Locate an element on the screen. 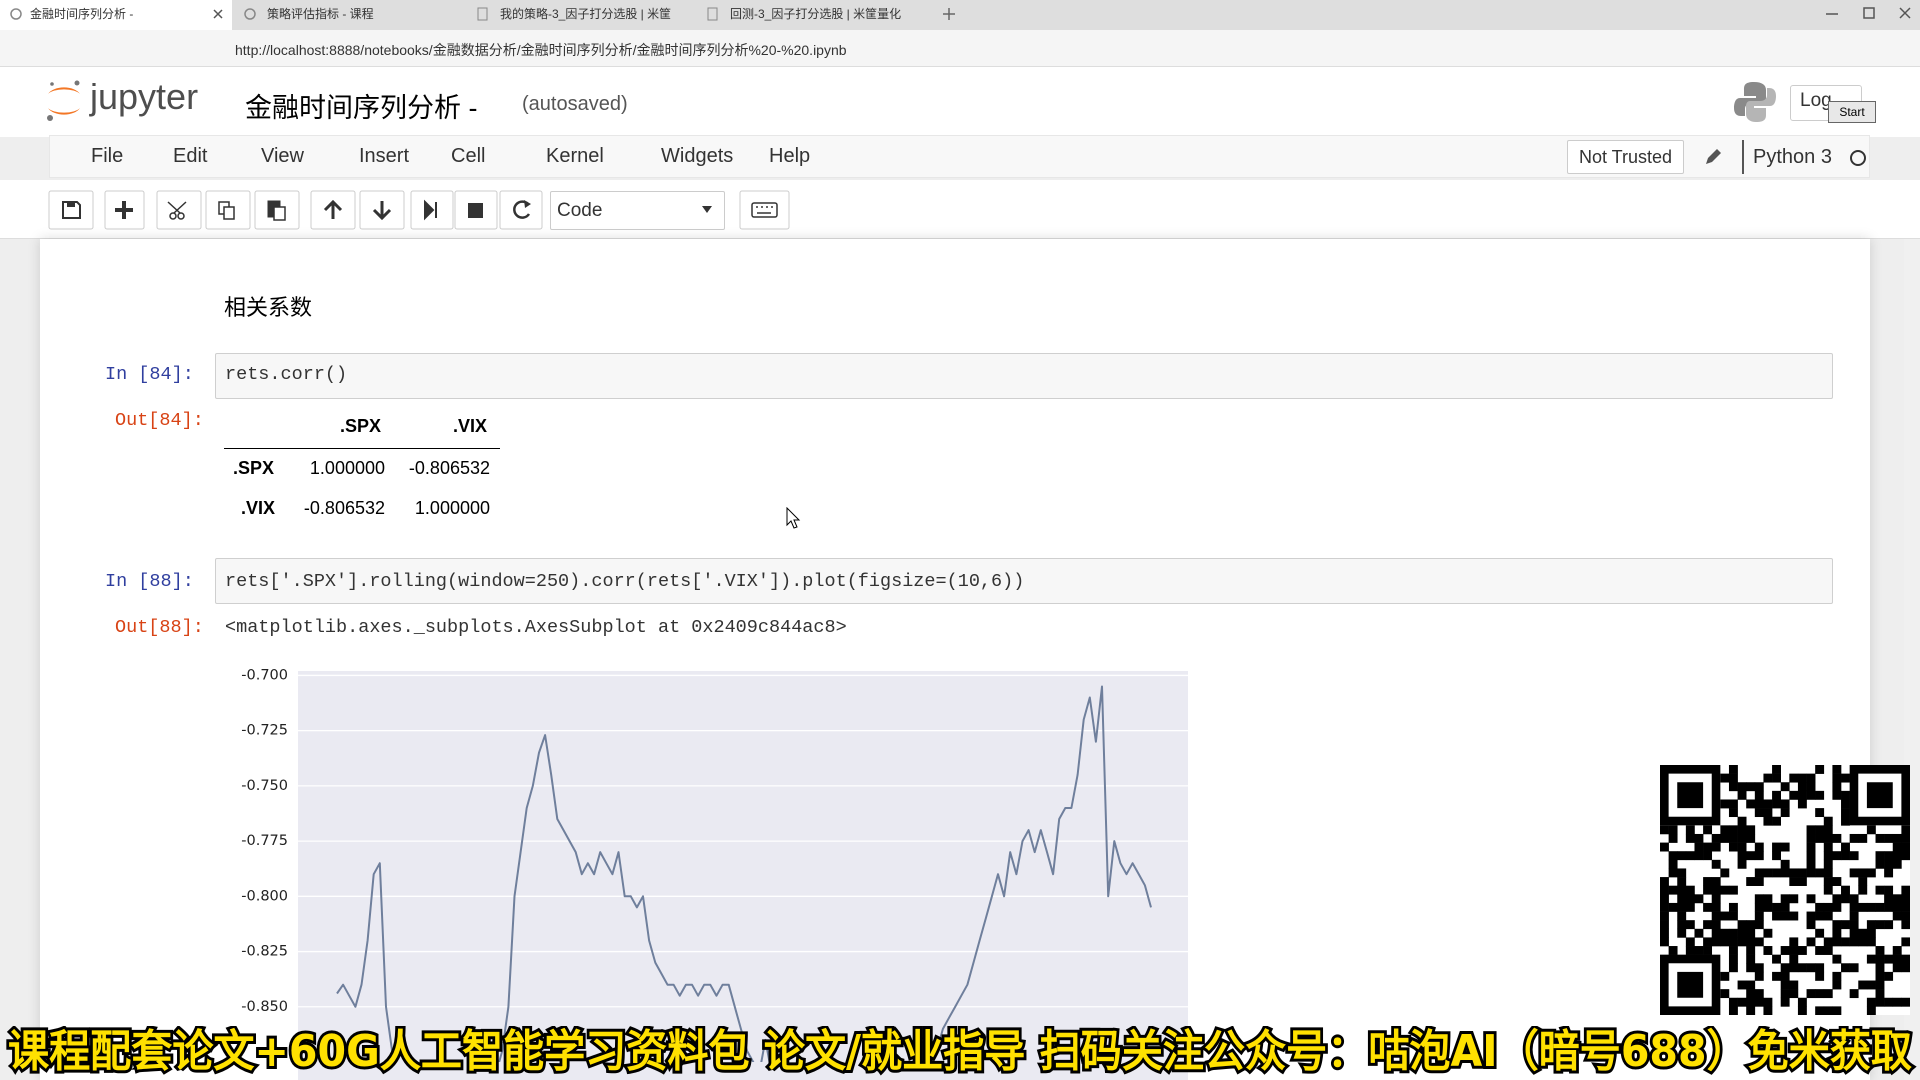  menu-item: Widgets is located at coordinates (697, 156).